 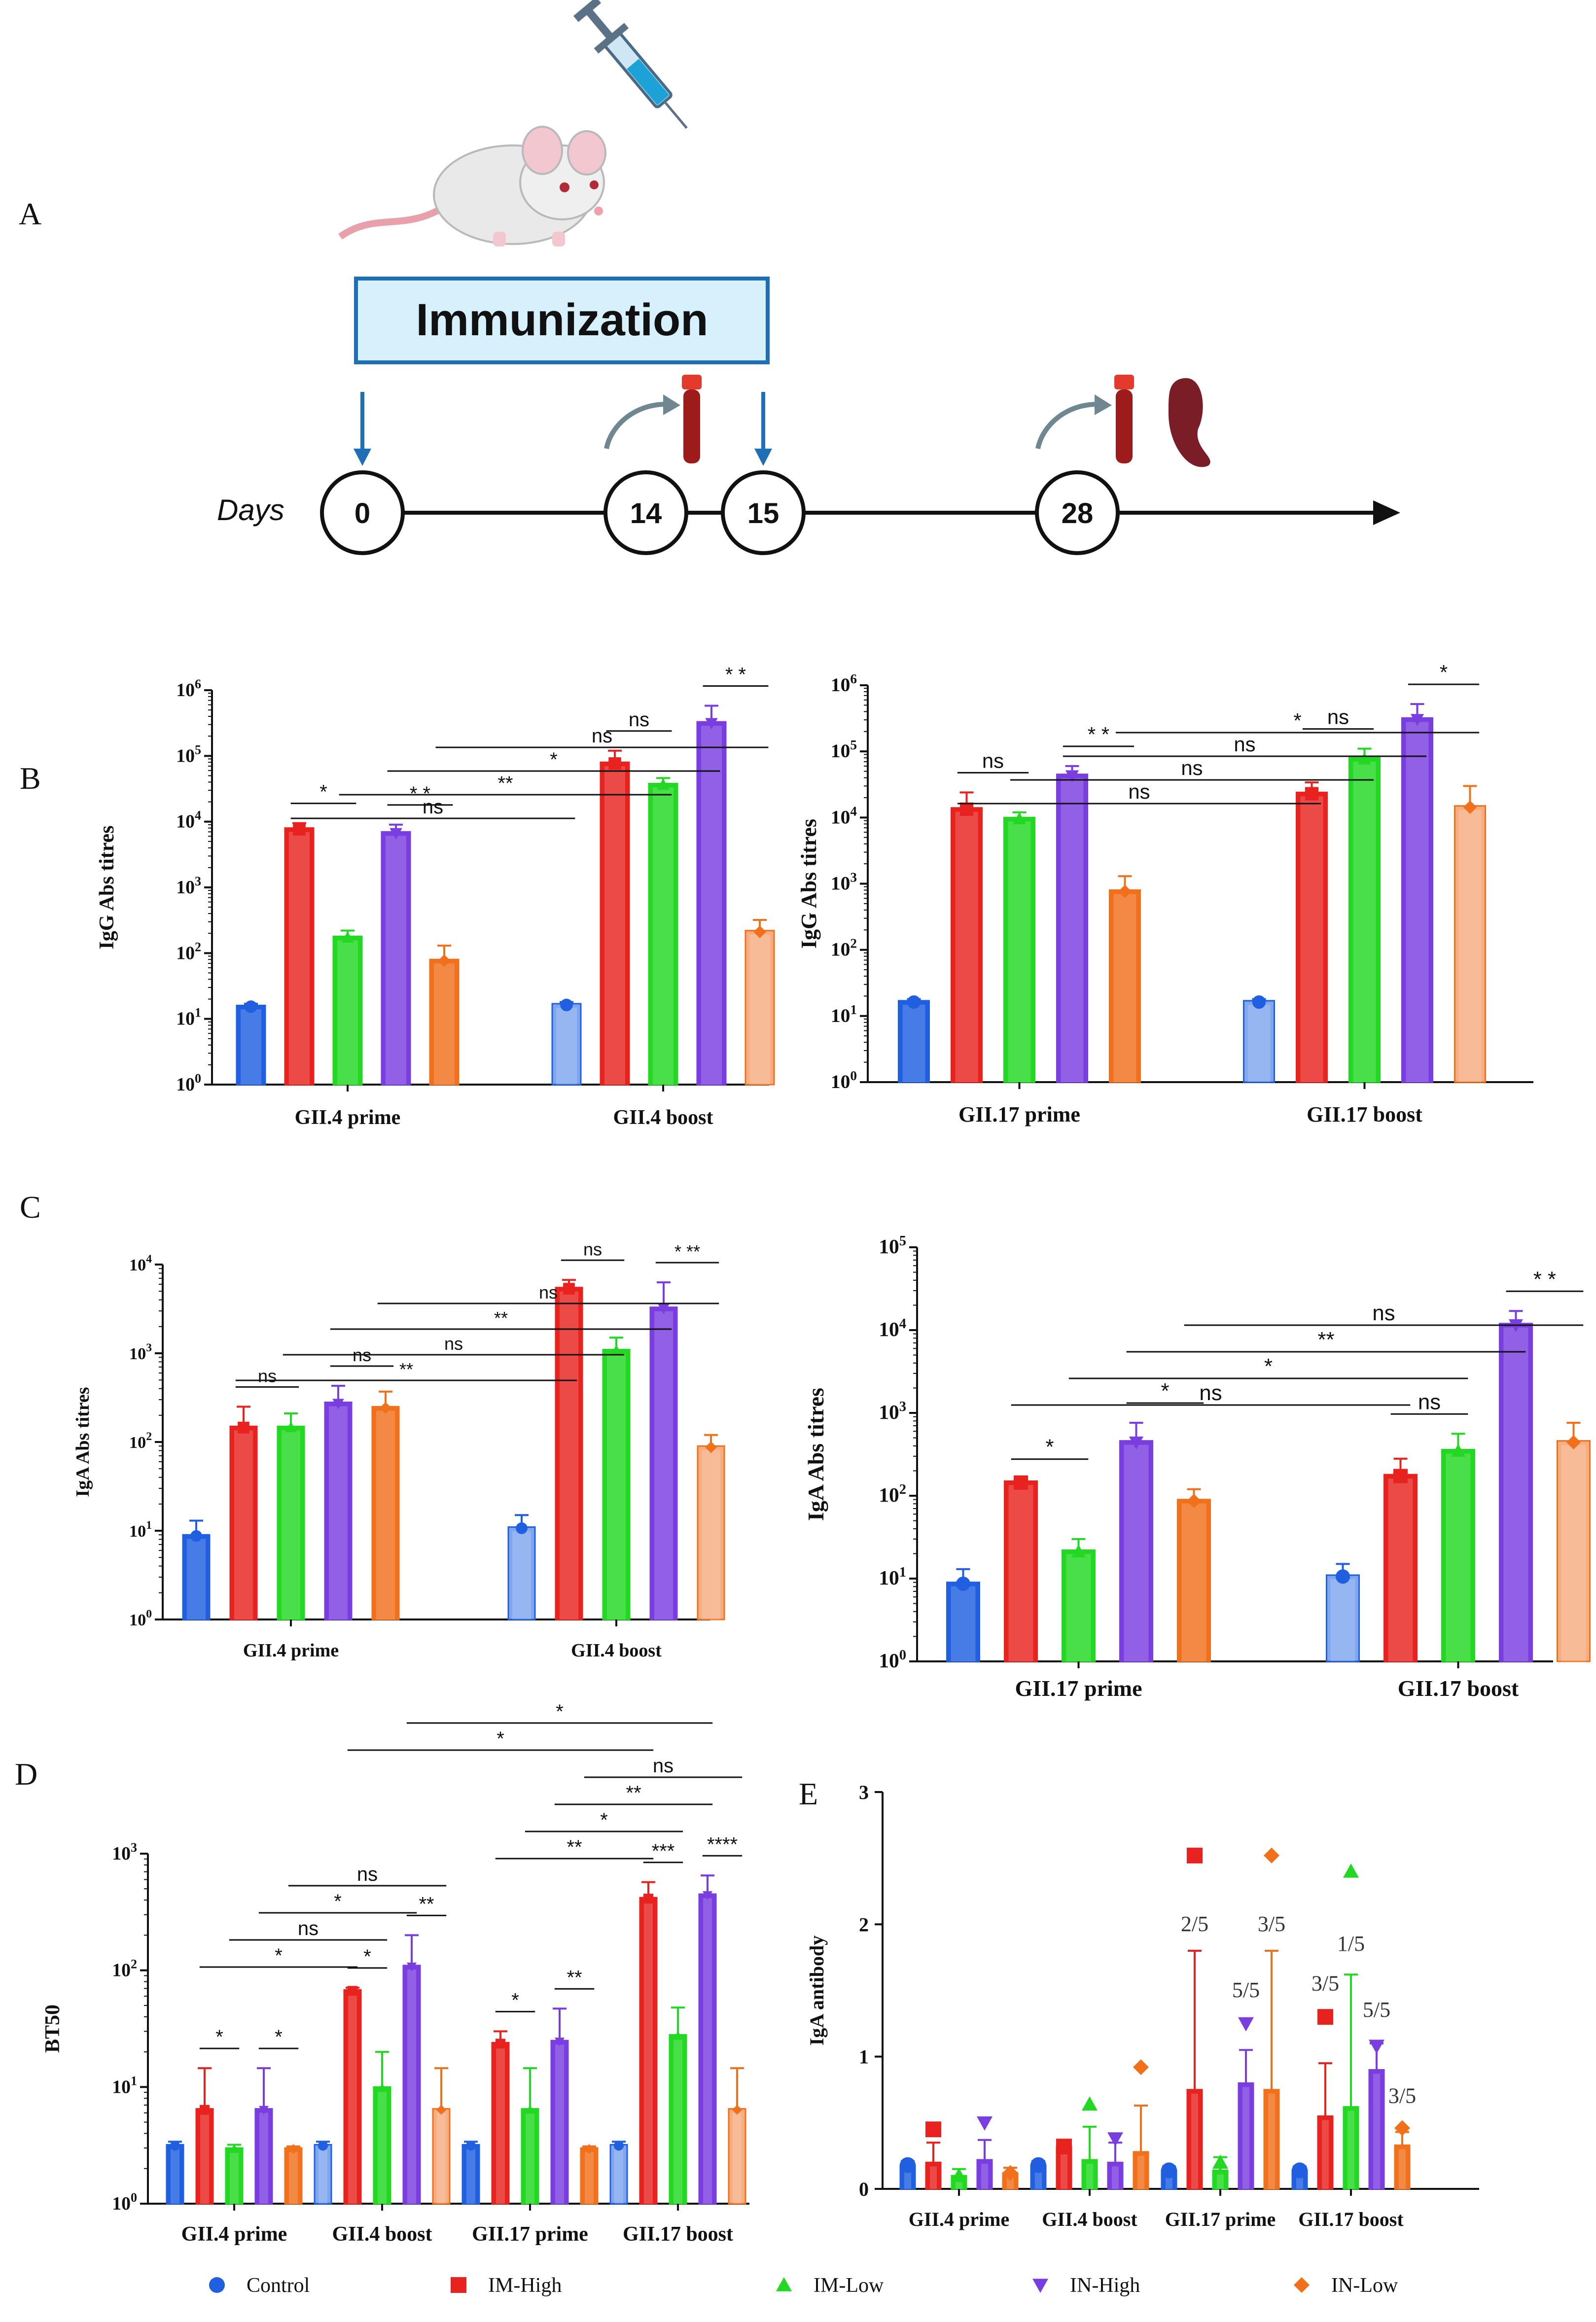 What do you see at coordinates (663, 1118) in the screenshot?
I see `x-group-label: GII.4 boost` at bounding box center [663, 1118].